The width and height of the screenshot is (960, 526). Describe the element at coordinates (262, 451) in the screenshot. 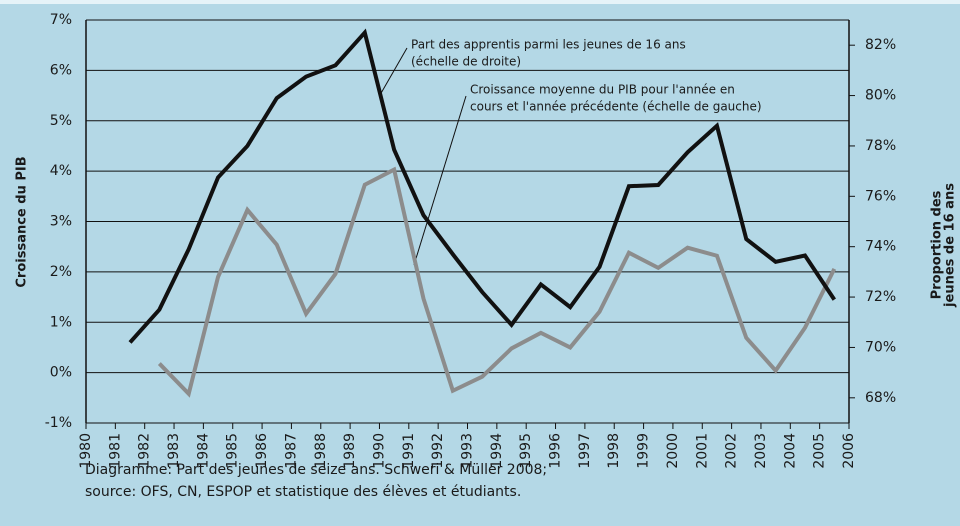

I see `x-tick-label: 1986` at that location.